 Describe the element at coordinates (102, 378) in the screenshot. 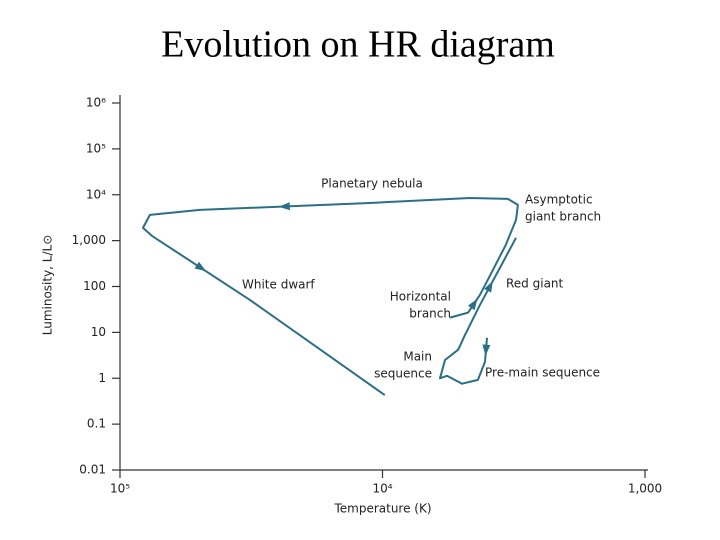

I see `y-tick-label: 1` at that location.